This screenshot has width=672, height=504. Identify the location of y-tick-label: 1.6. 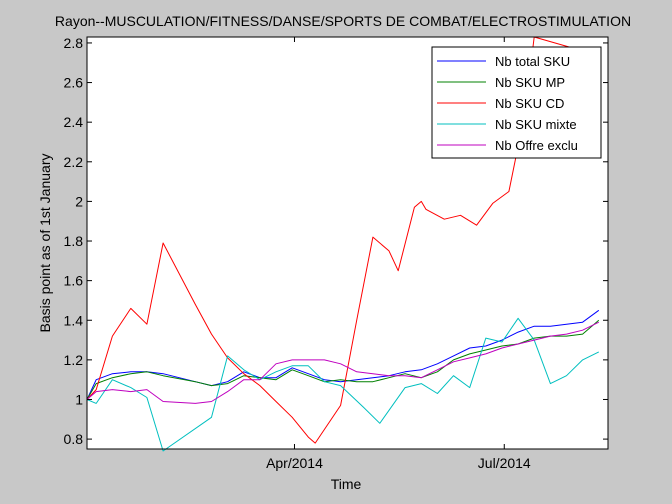
(74, 281).